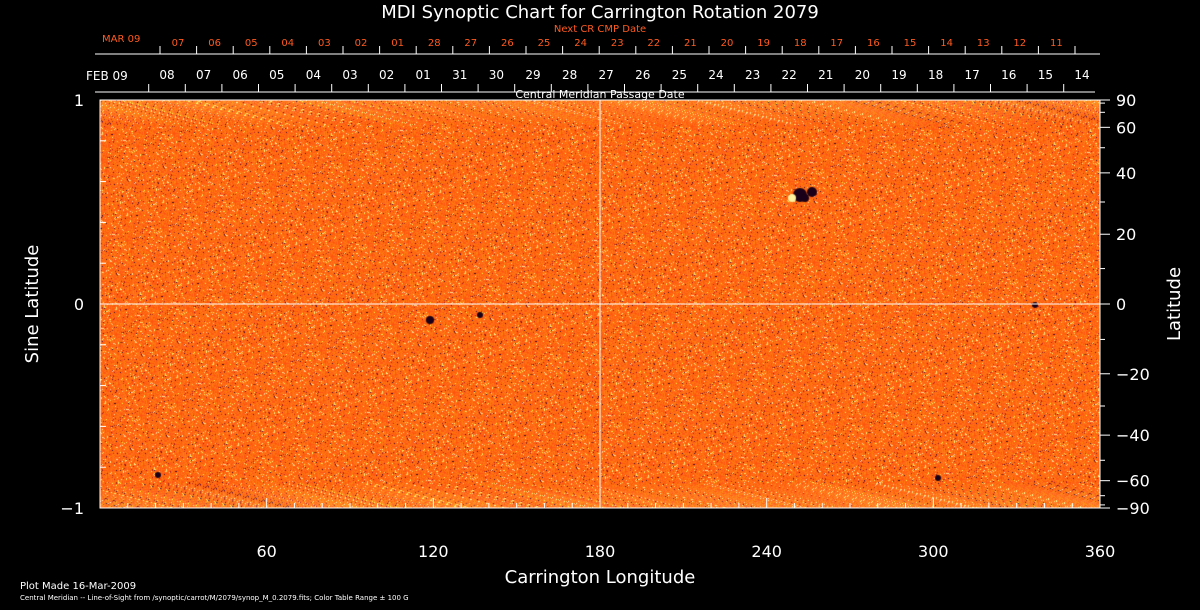 Image resolution: width=1200 pixels, height=610 pixels. Describe the element at coordinates (79, 304) in the screenshot. I see `y-tick-label: 0` at that location.